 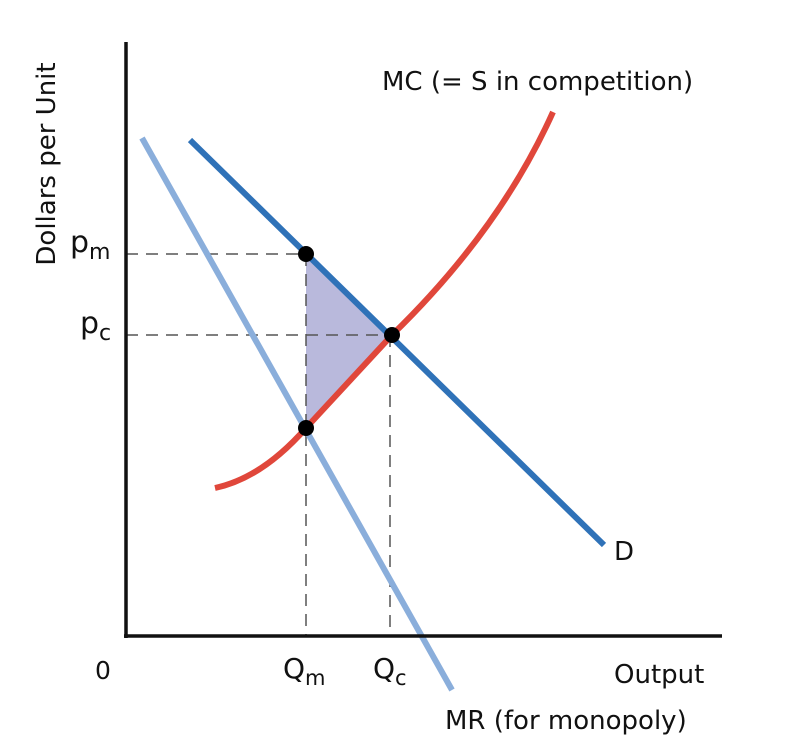 I want to click on qm-label: Qm, so click(x=304, y=671).